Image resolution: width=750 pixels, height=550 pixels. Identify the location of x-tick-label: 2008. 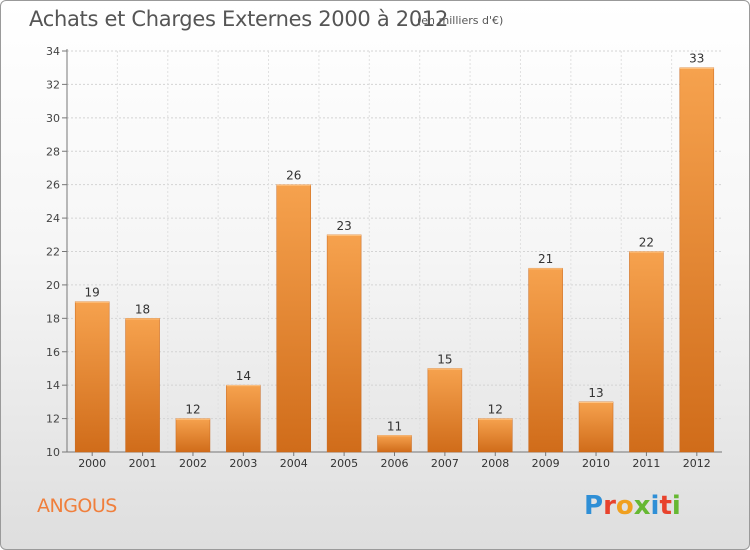
(495, 463).